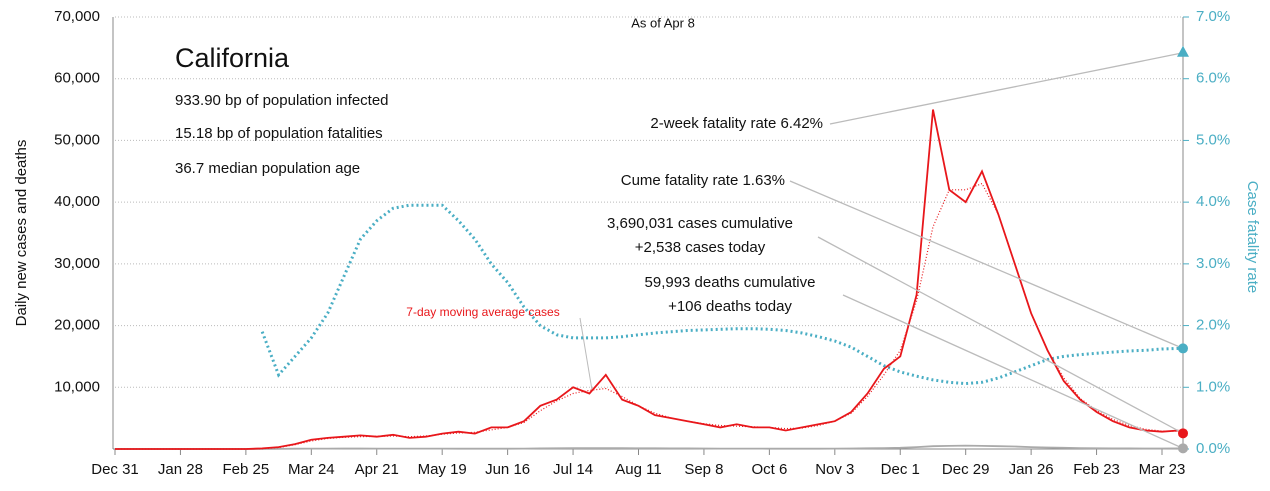  What do you see at coordinates (647, 447) in the screenshot?
I see `series-line` at bounding box center [647, 447].